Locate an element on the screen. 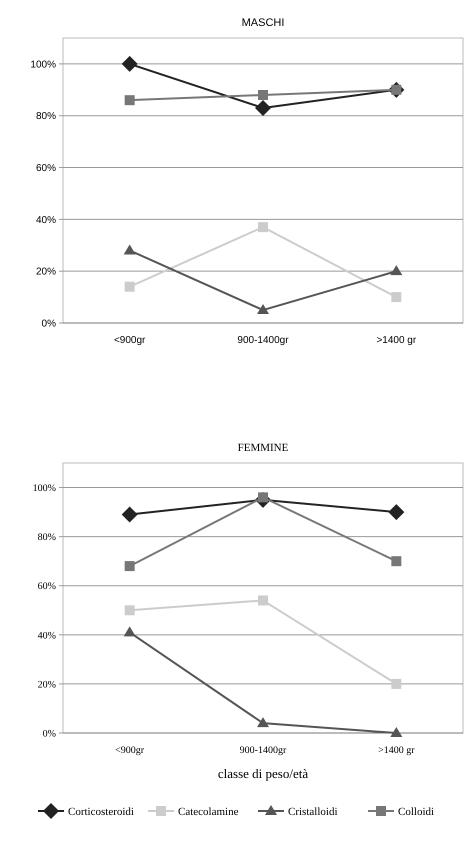 The height and width of the screenshot is (844, 475). legend-label: Corticosteroidi is located at coordinates (101, 812).